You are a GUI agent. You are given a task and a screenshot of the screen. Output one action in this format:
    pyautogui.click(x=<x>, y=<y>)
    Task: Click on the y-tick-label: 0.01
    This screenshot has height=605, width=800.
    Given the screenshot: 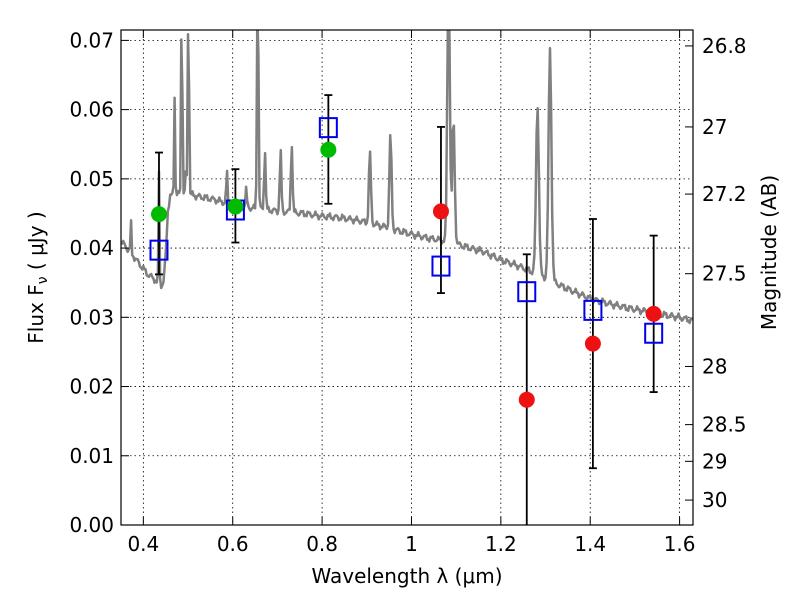 What is the action you would take?
    pyautogui.click(x=91, y=456)
    